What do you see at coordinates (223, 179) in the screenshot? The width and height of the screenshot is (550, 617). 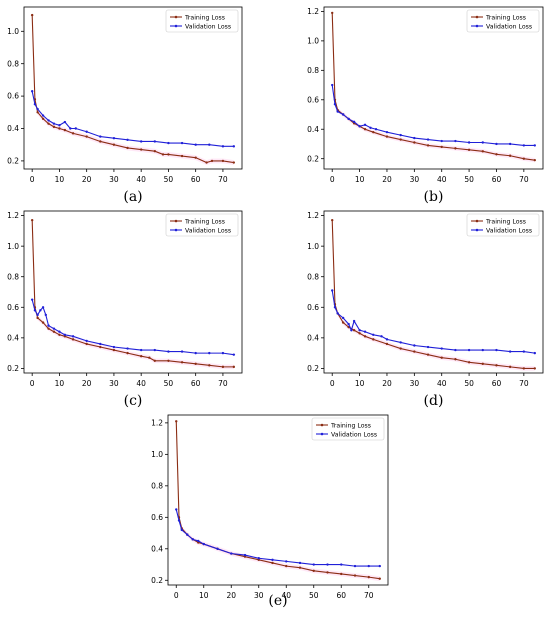 I see `x-tick-label: 70` at bounding box center [223, 179].